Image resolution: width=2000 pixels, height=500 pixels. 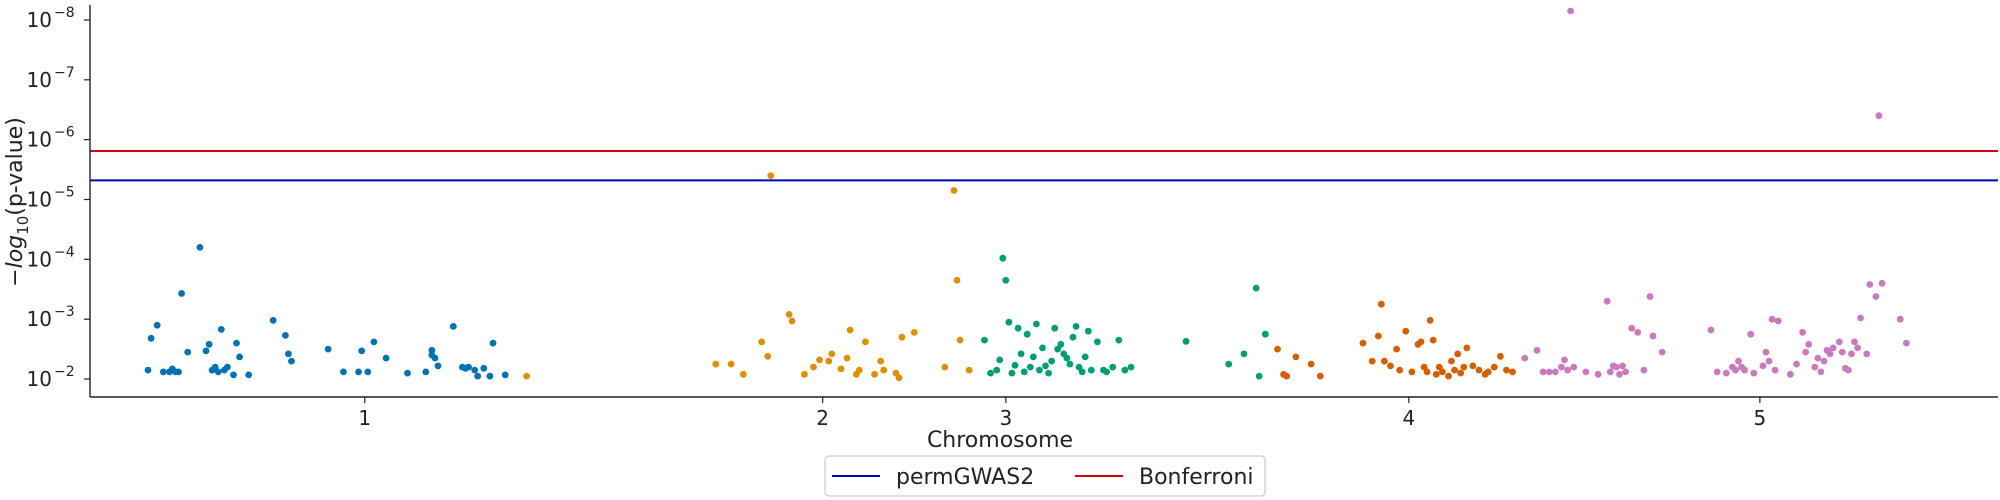 I want to click on y-axis-label-sub: 10, so click(x=23, y=225).